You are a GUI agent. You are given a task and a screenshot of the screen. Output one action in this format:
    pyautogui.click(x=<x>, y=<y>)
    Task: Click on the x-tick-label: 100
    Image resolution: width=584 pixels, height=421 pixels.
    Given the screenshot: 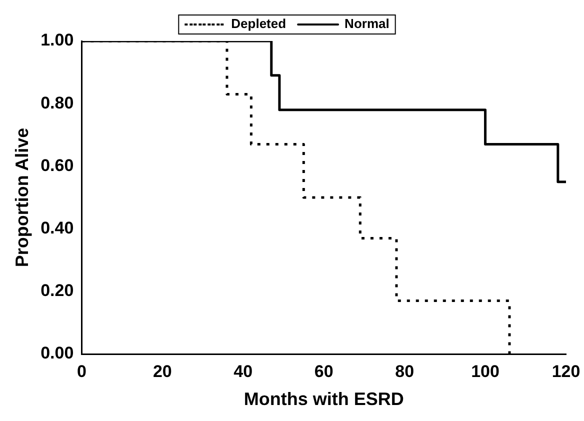 What is the action you would take?
    pyautogui.click(x=485, y=371)
    